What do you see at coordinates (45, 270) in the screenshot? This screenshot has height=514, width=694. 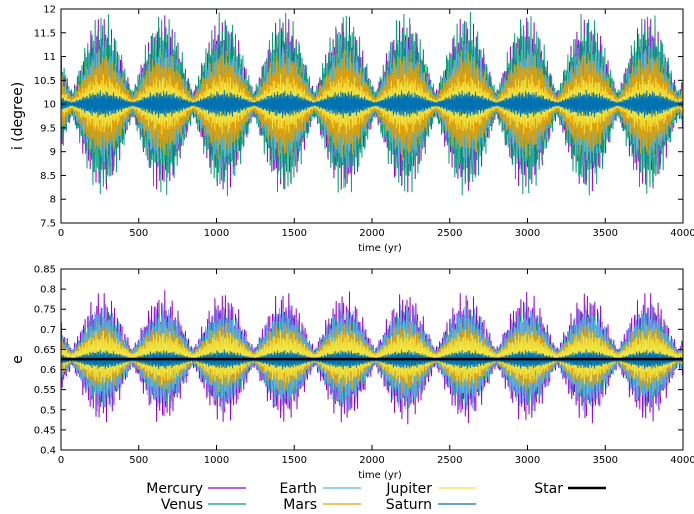 I see `y-tick-label: 0.85` at bounding box center [45, 270].